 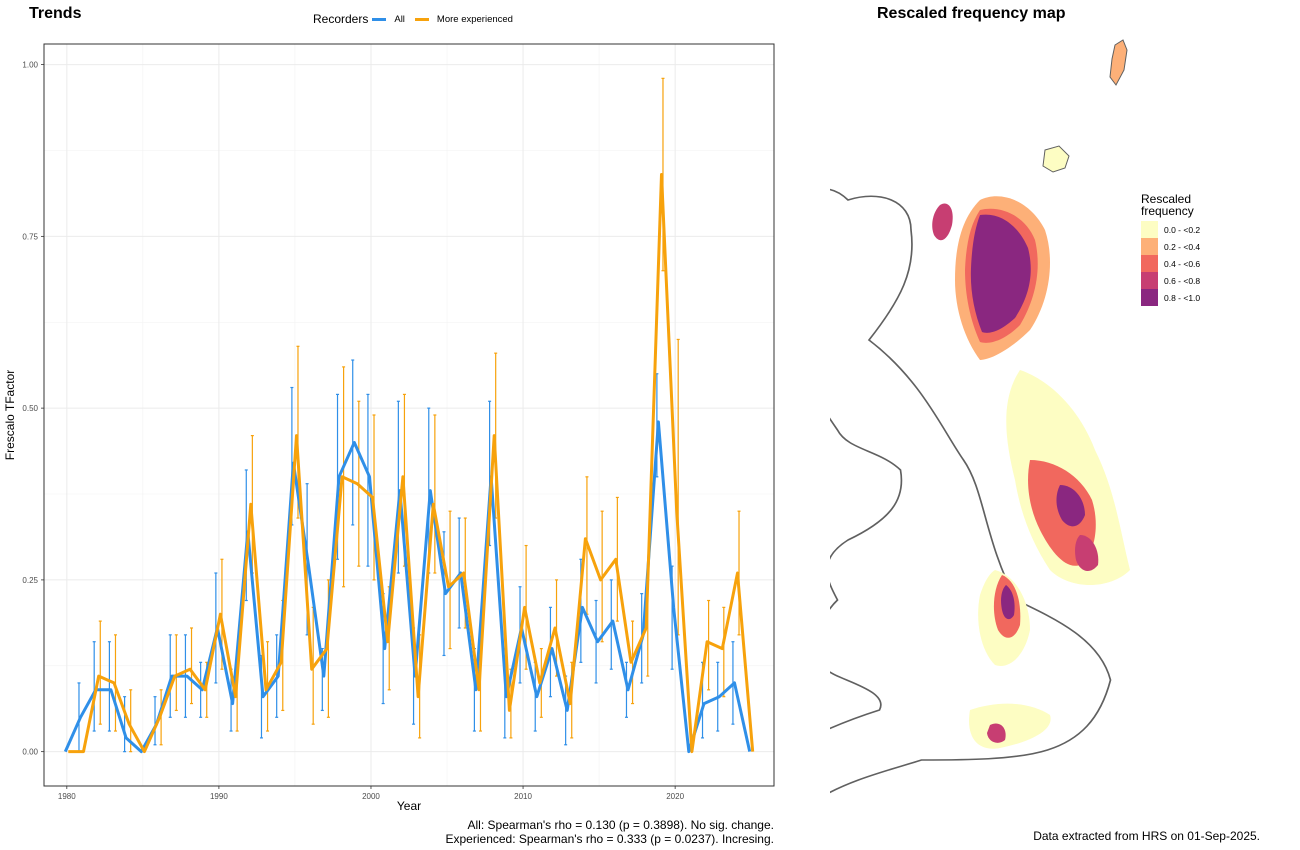 I want to click on map-legend-item: 0.6 - <0.8, so click(x=1170, y=280).